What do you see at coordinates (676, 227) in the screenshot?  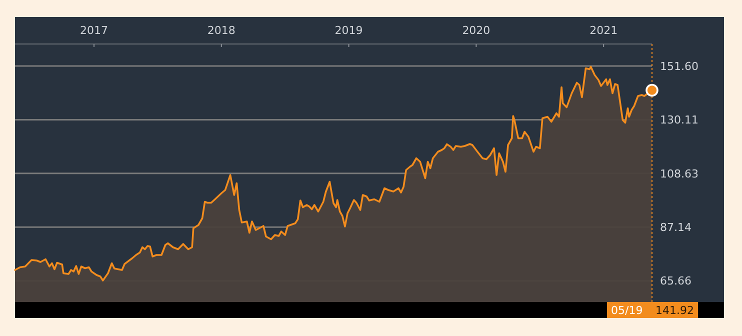 I see `y-tick-label: 87.14` at bounding box center [676, 227].